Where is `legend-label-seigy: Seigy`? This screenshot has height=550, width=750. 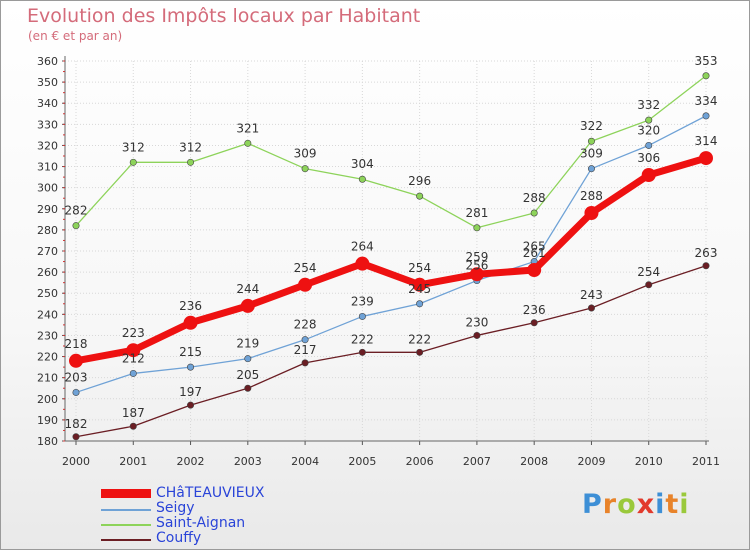
legend-label-seigy: Seigy is located at coordinates (175, 508).